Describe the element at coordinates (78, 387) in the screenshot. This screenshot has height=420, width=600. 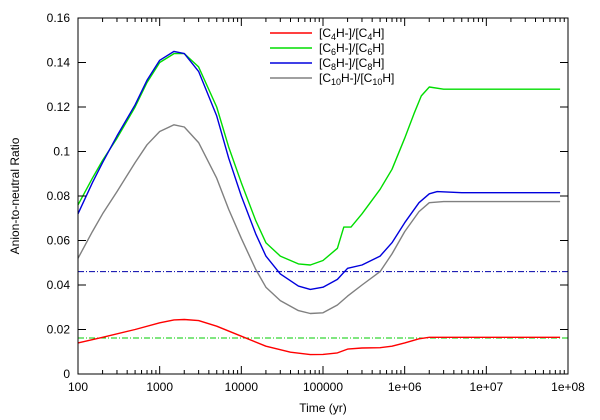
I see `x-tick-label: 100` at that location.